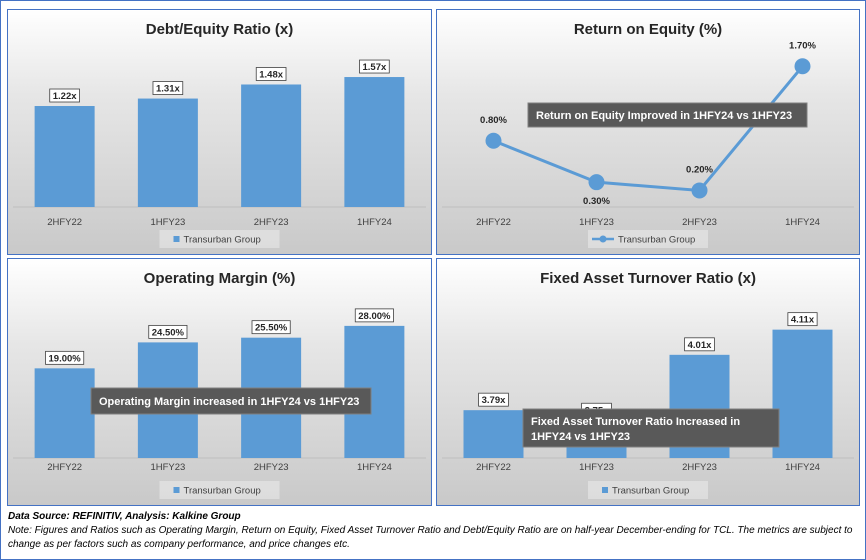  I want to click on chart-title: Debt/Equity Ratio (x), so click(220, 29).